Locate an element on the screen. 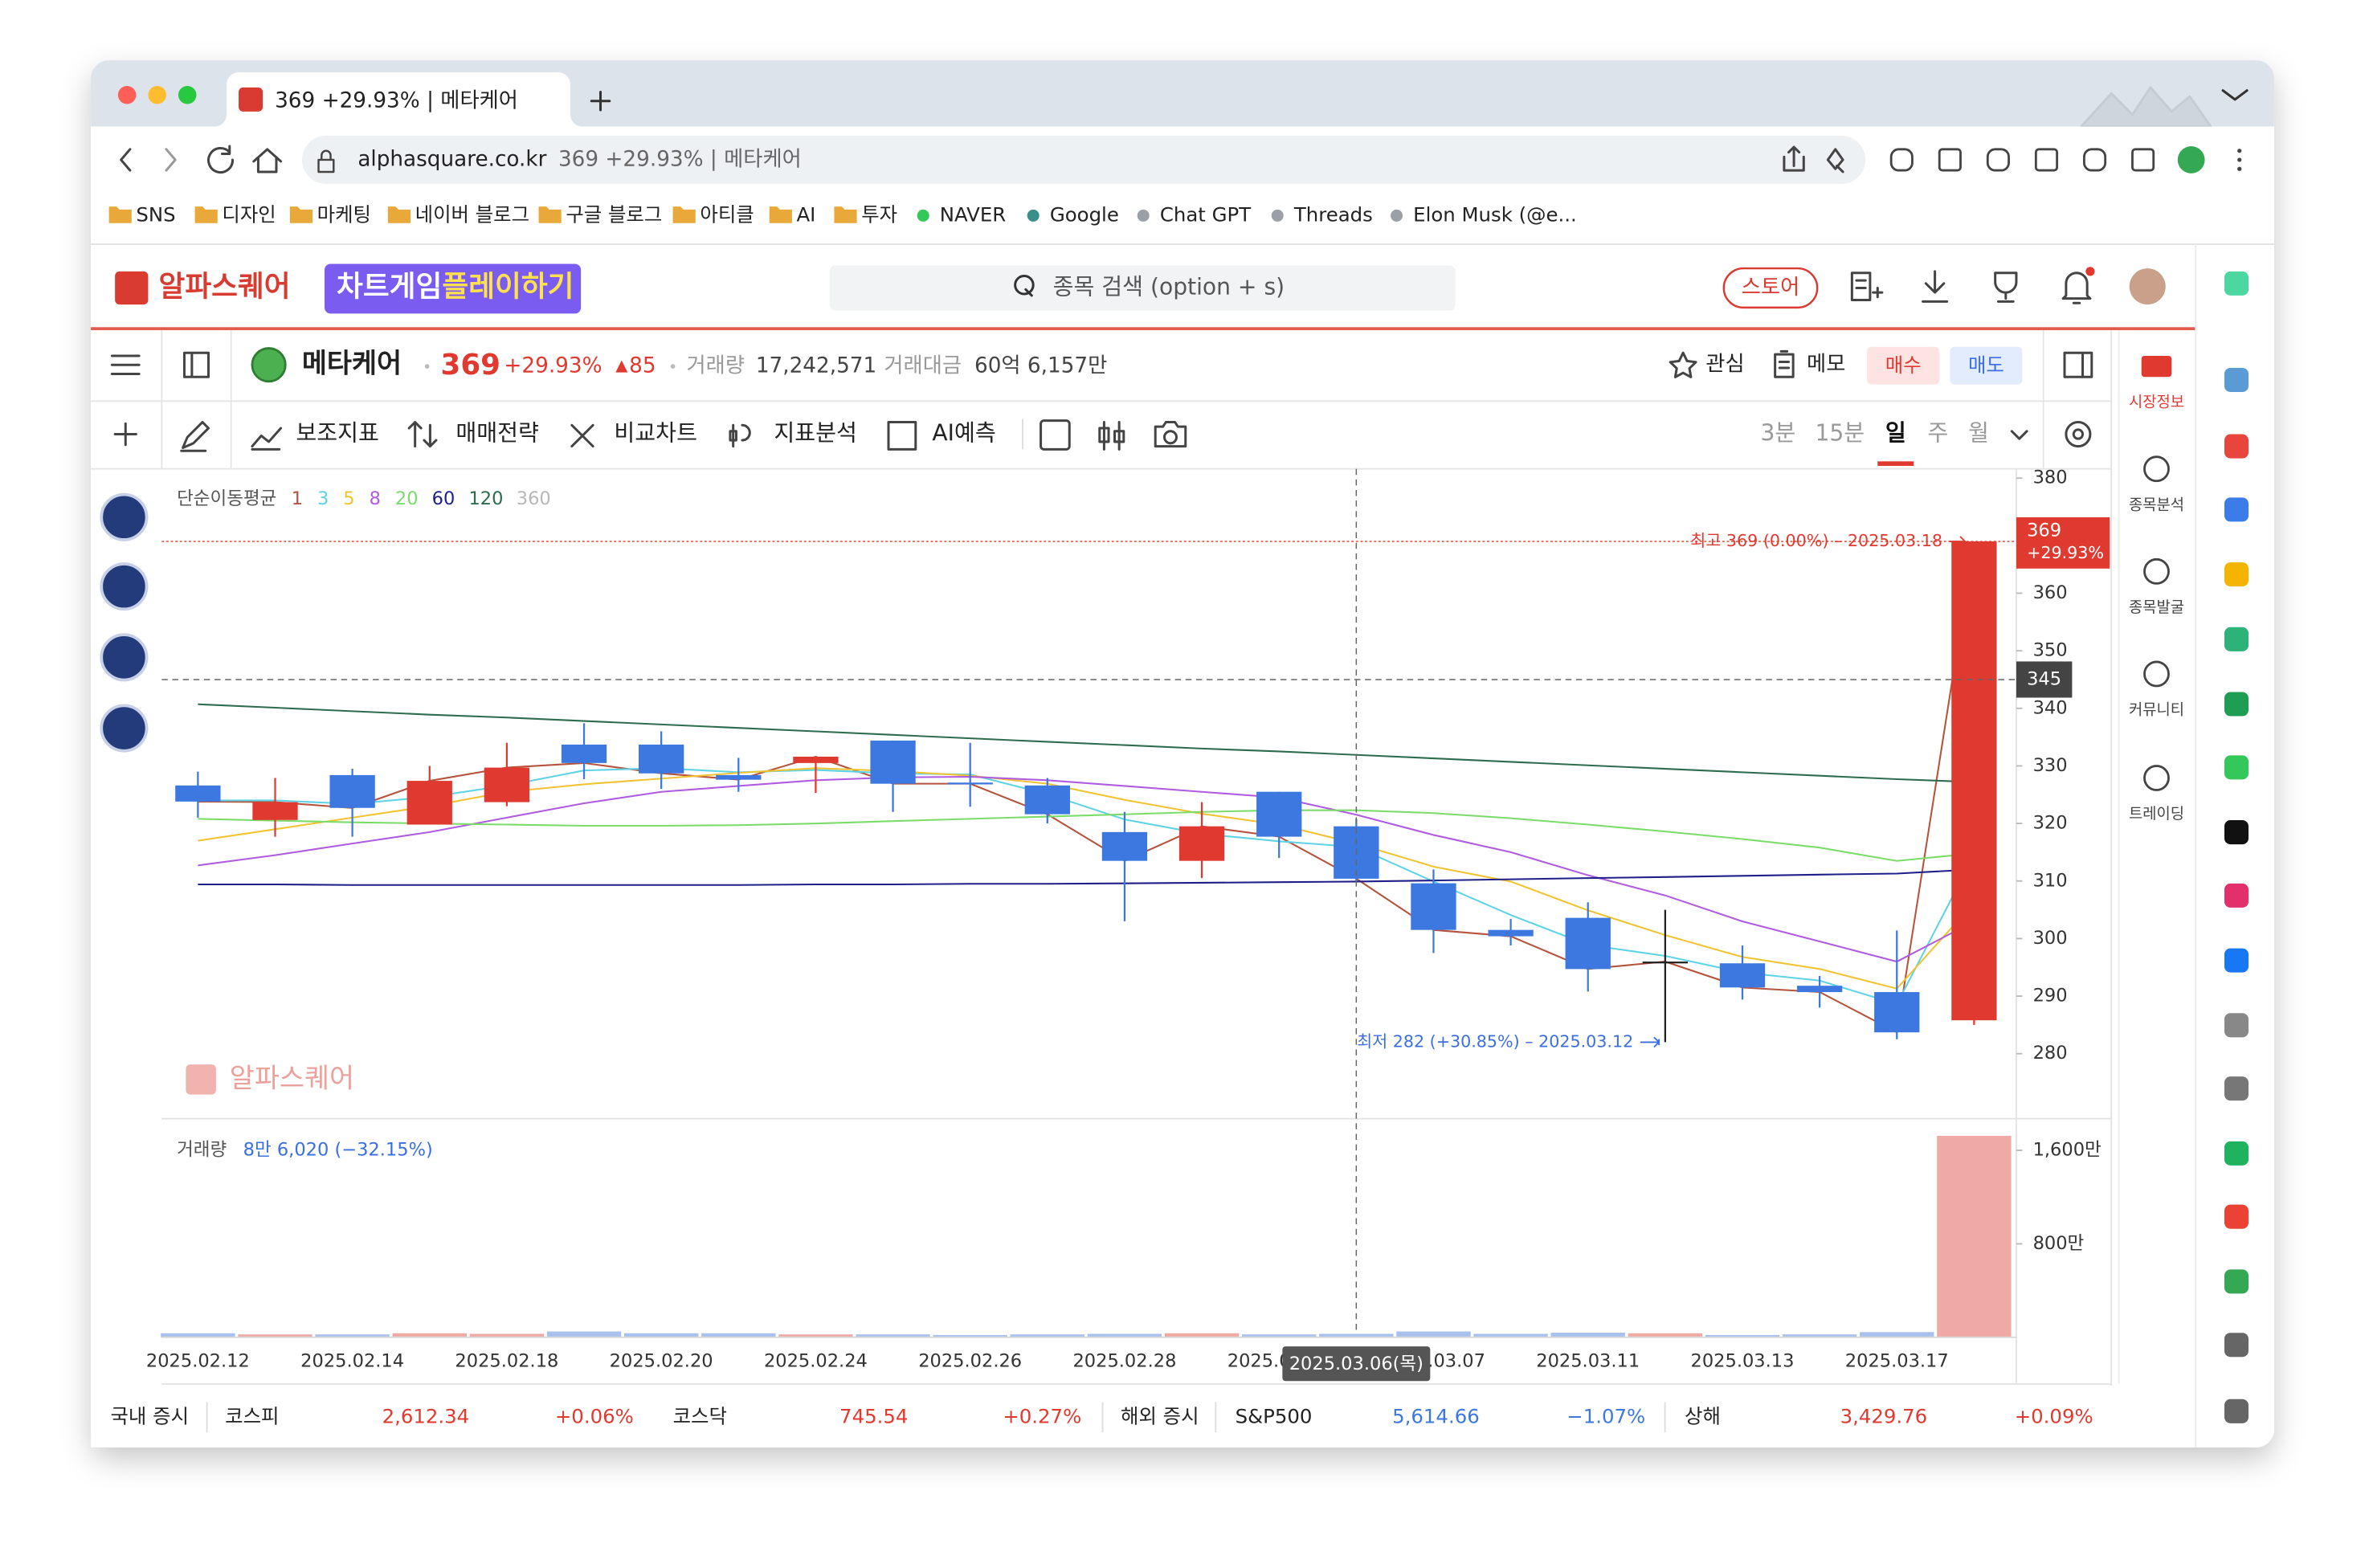 The width and height of the screenshot is (2365, 1568). ma-legend-item: 20 is located at coordinates (407, 498).